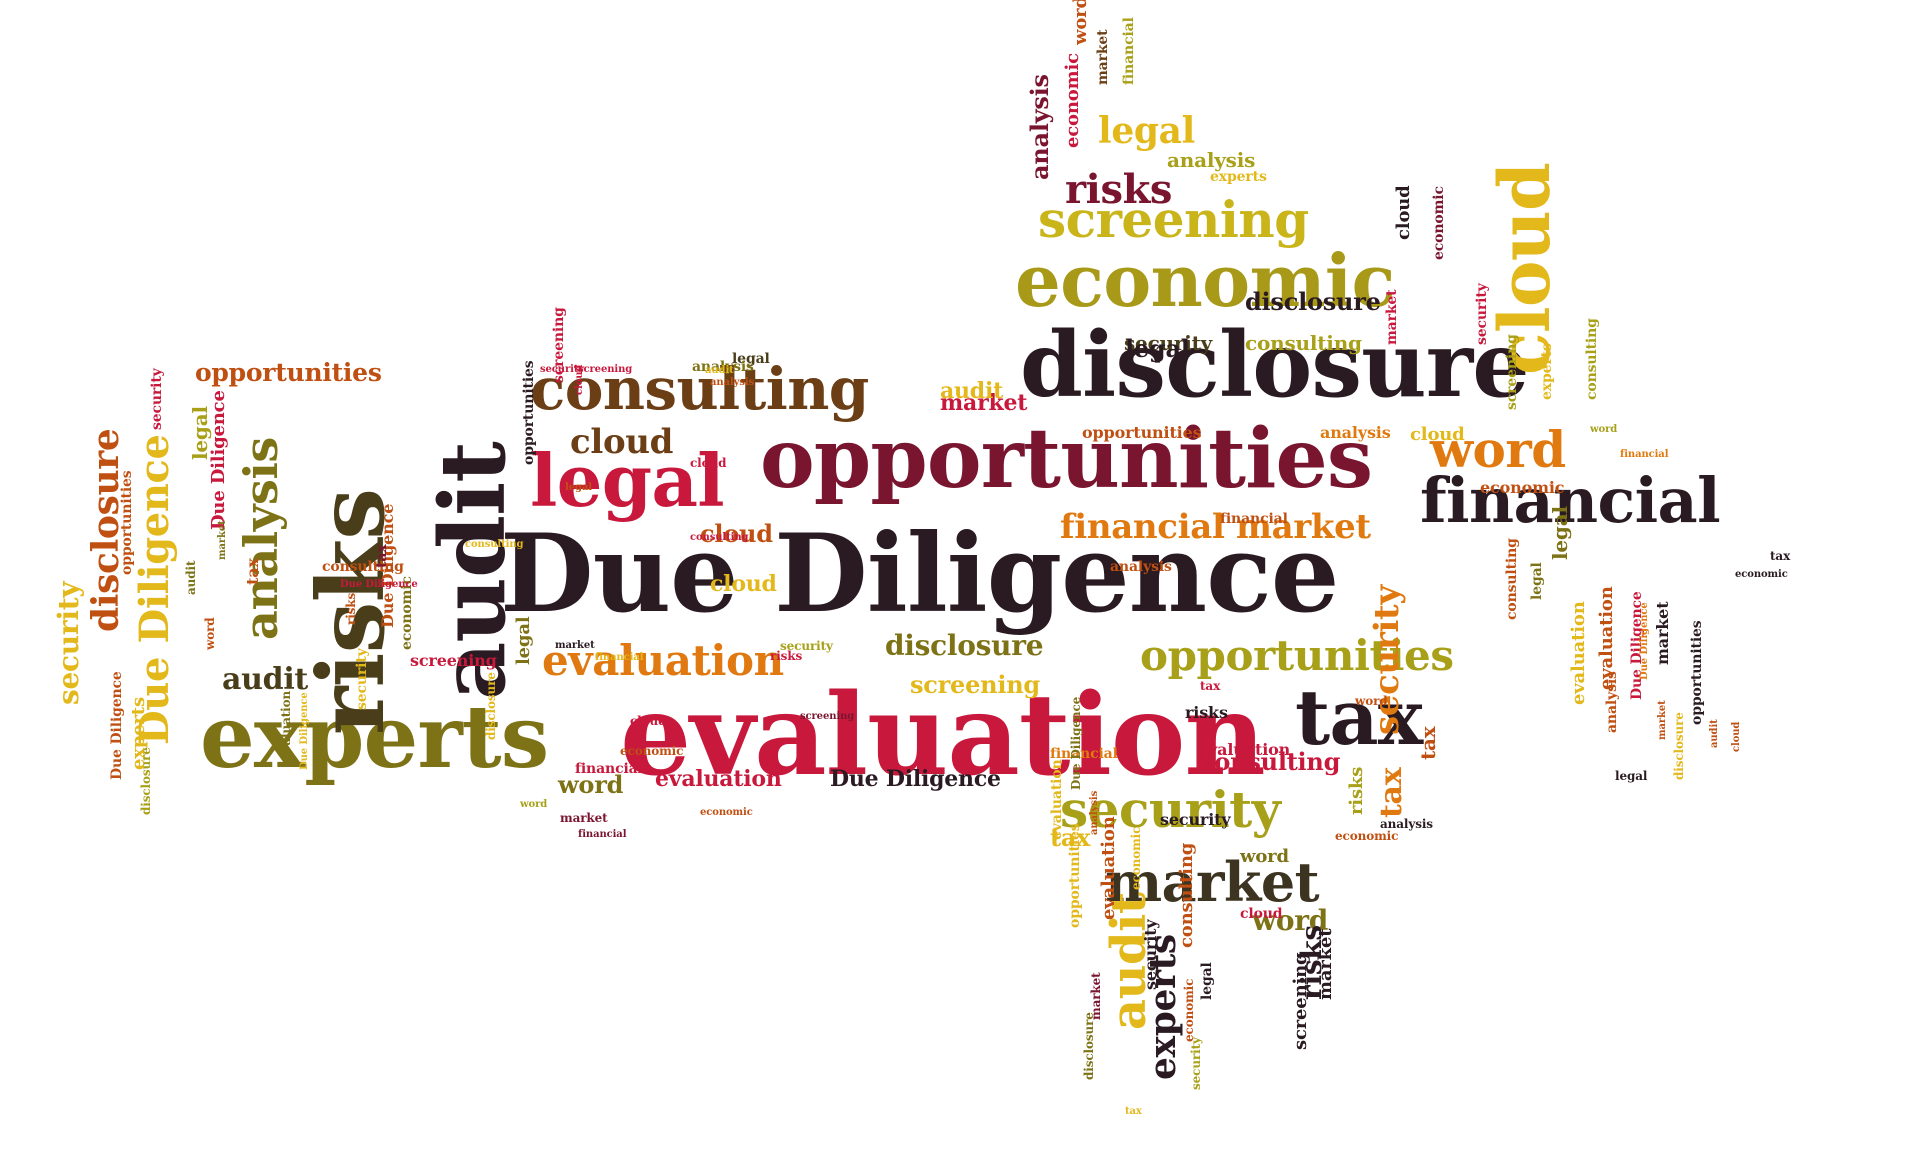 This screenshot has width=1920, height=1151. What do you see at coordinates (191, 577) in the screenshot?
I see `cloud-word: audit` at bounding box center [191, 577].